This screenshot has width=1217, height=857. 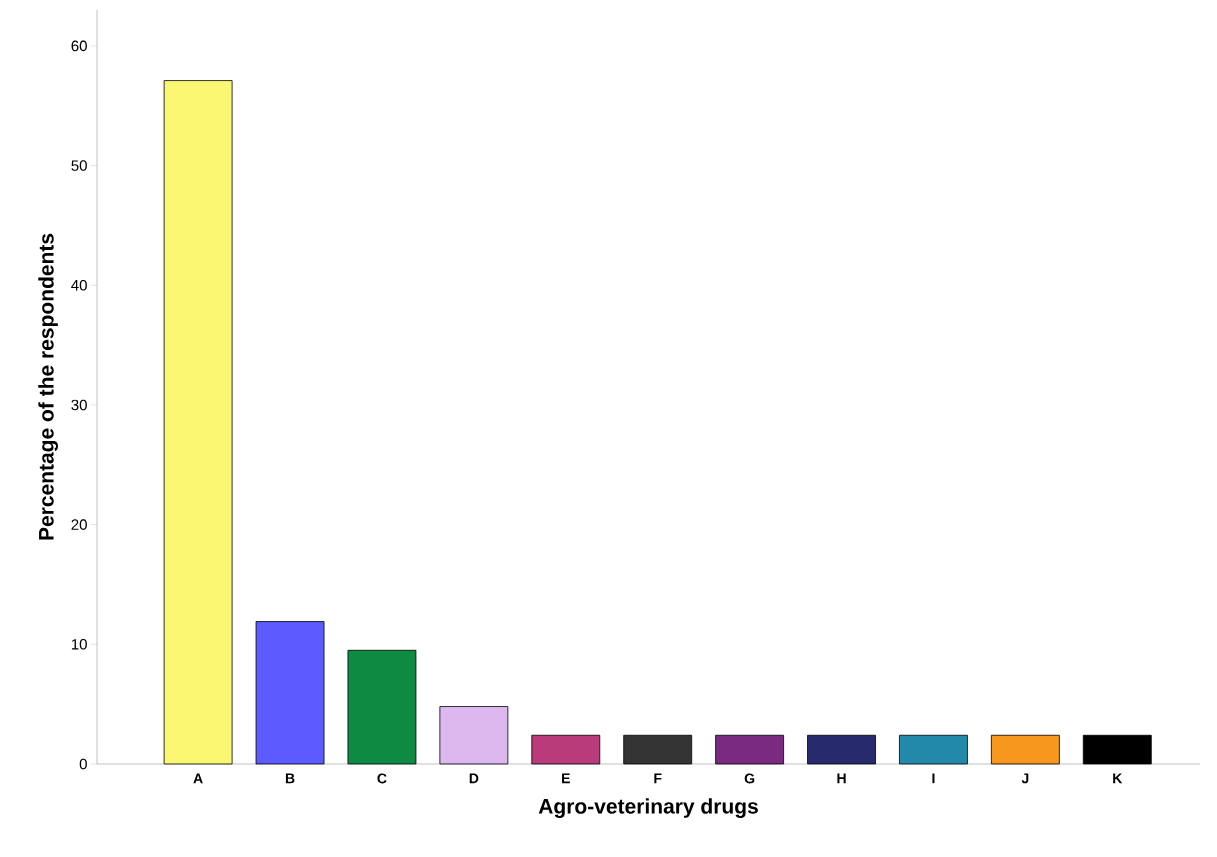 What do you see at coordinates (1025, 778) in the screenshot?
I see `x-tick-label: J` at bounding box center [1025, 778].